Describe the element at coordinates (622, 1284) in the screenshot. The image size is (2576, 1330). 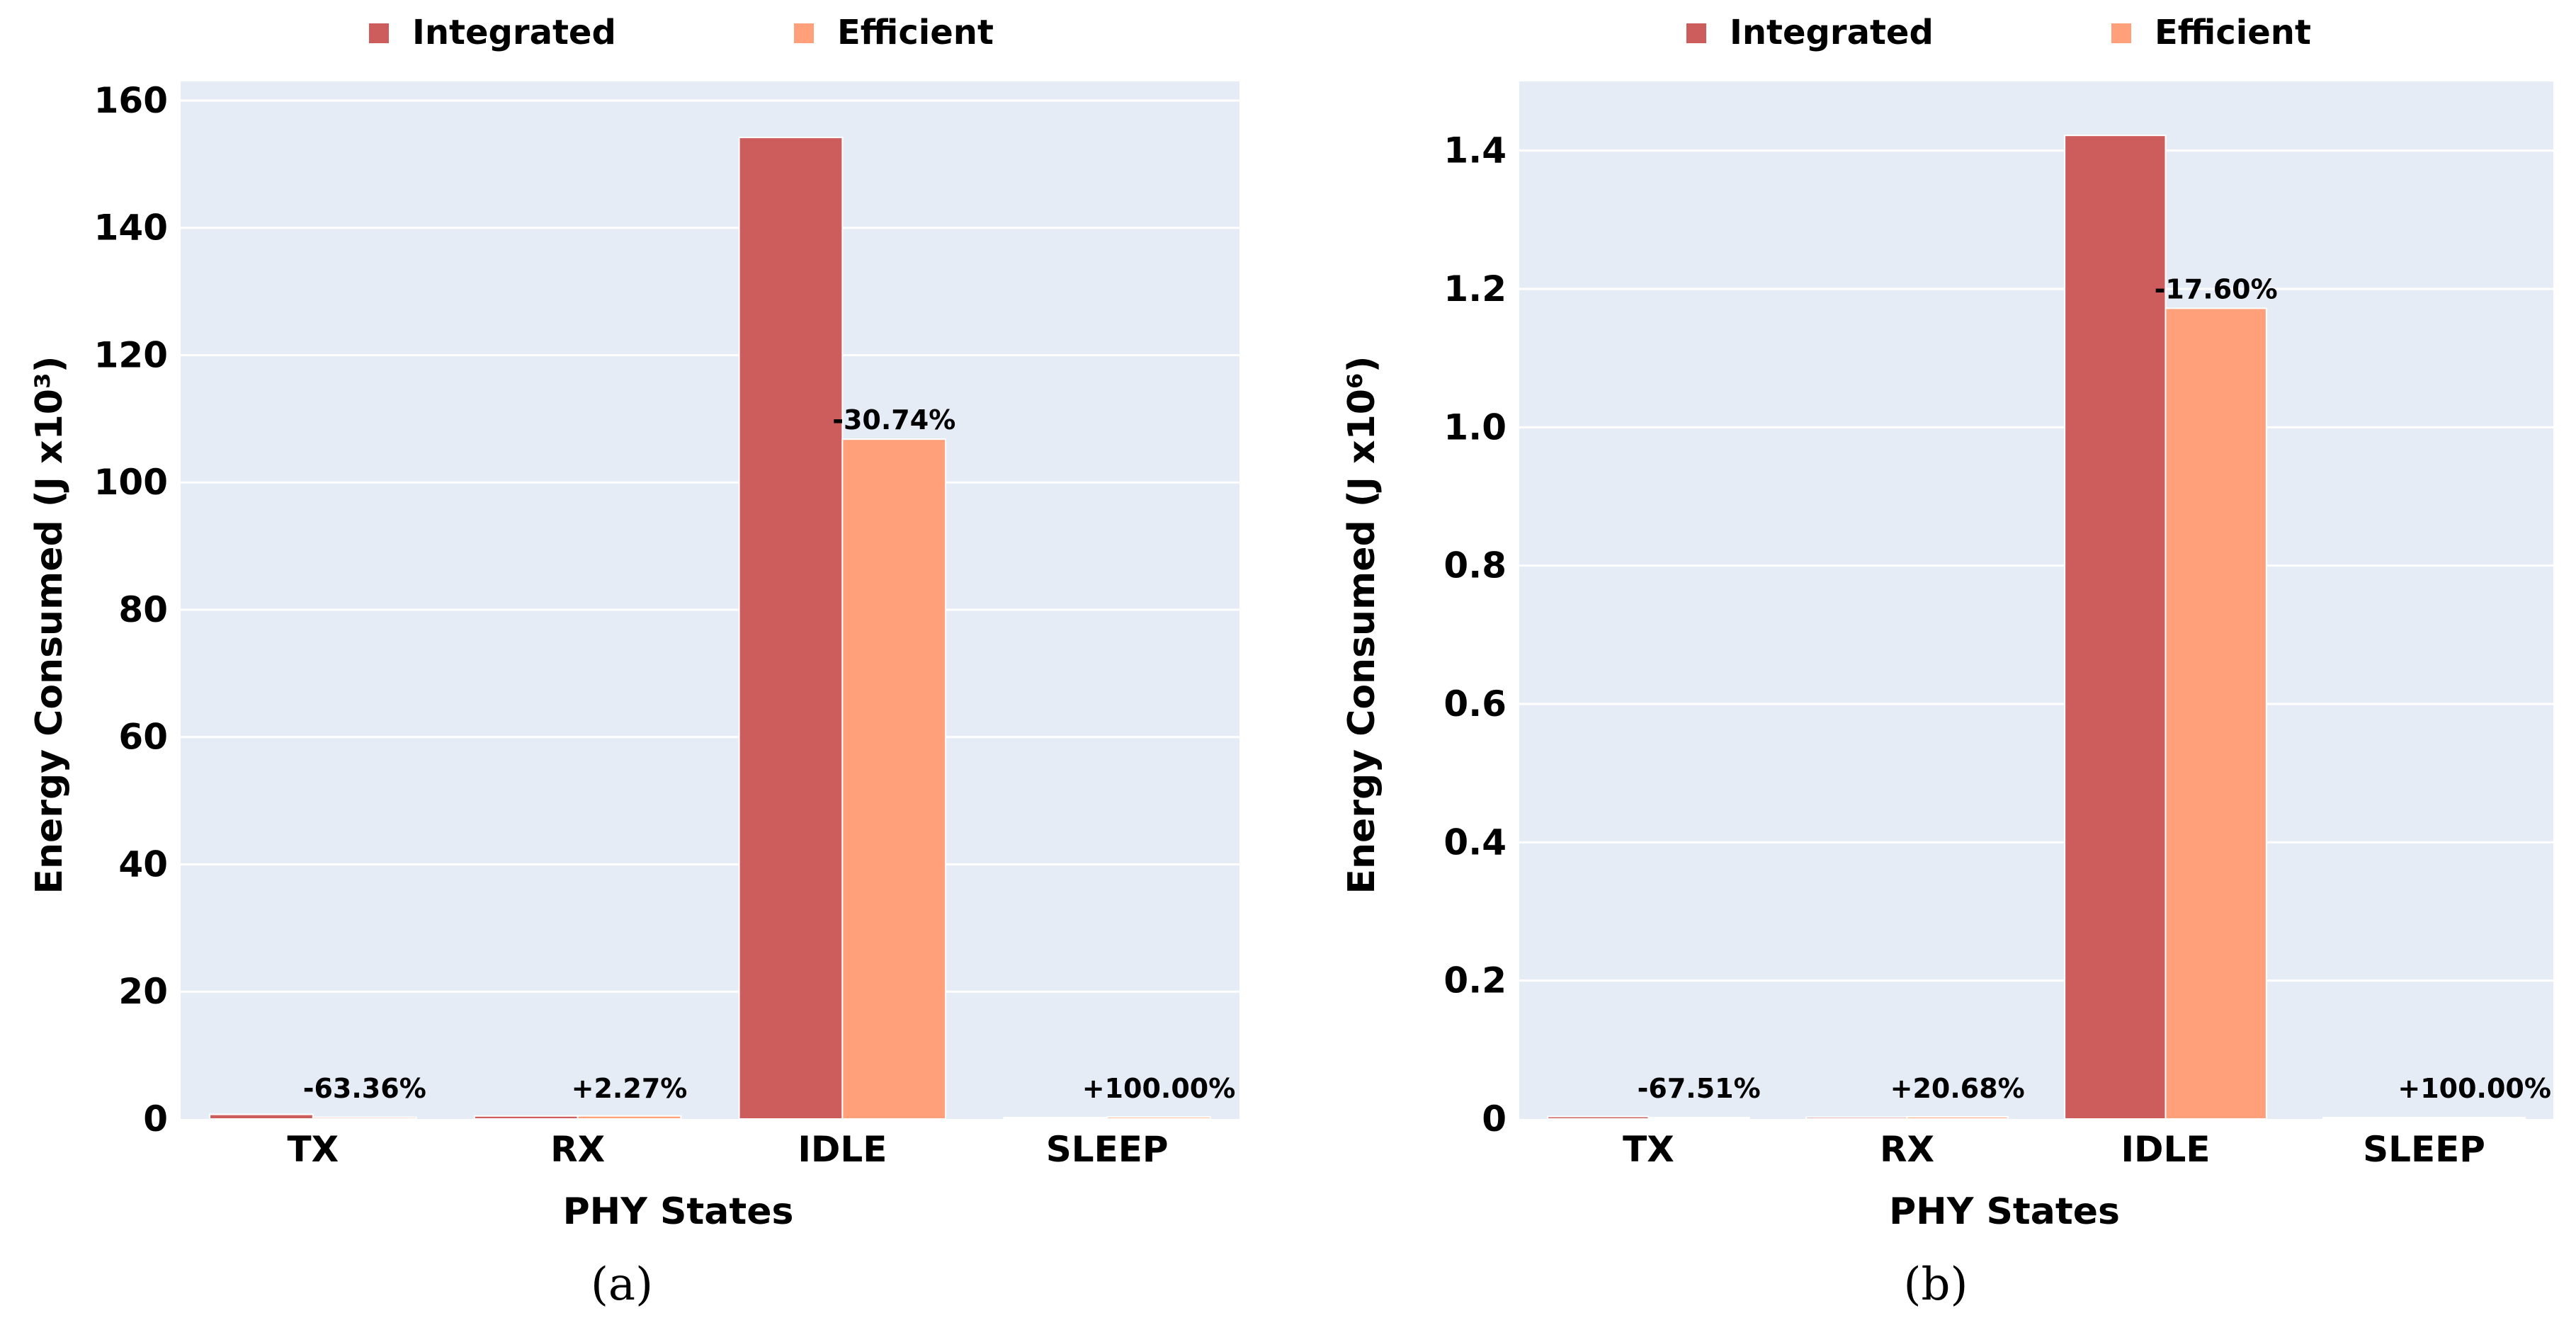
I see `panel-caption: (a)` at that location.